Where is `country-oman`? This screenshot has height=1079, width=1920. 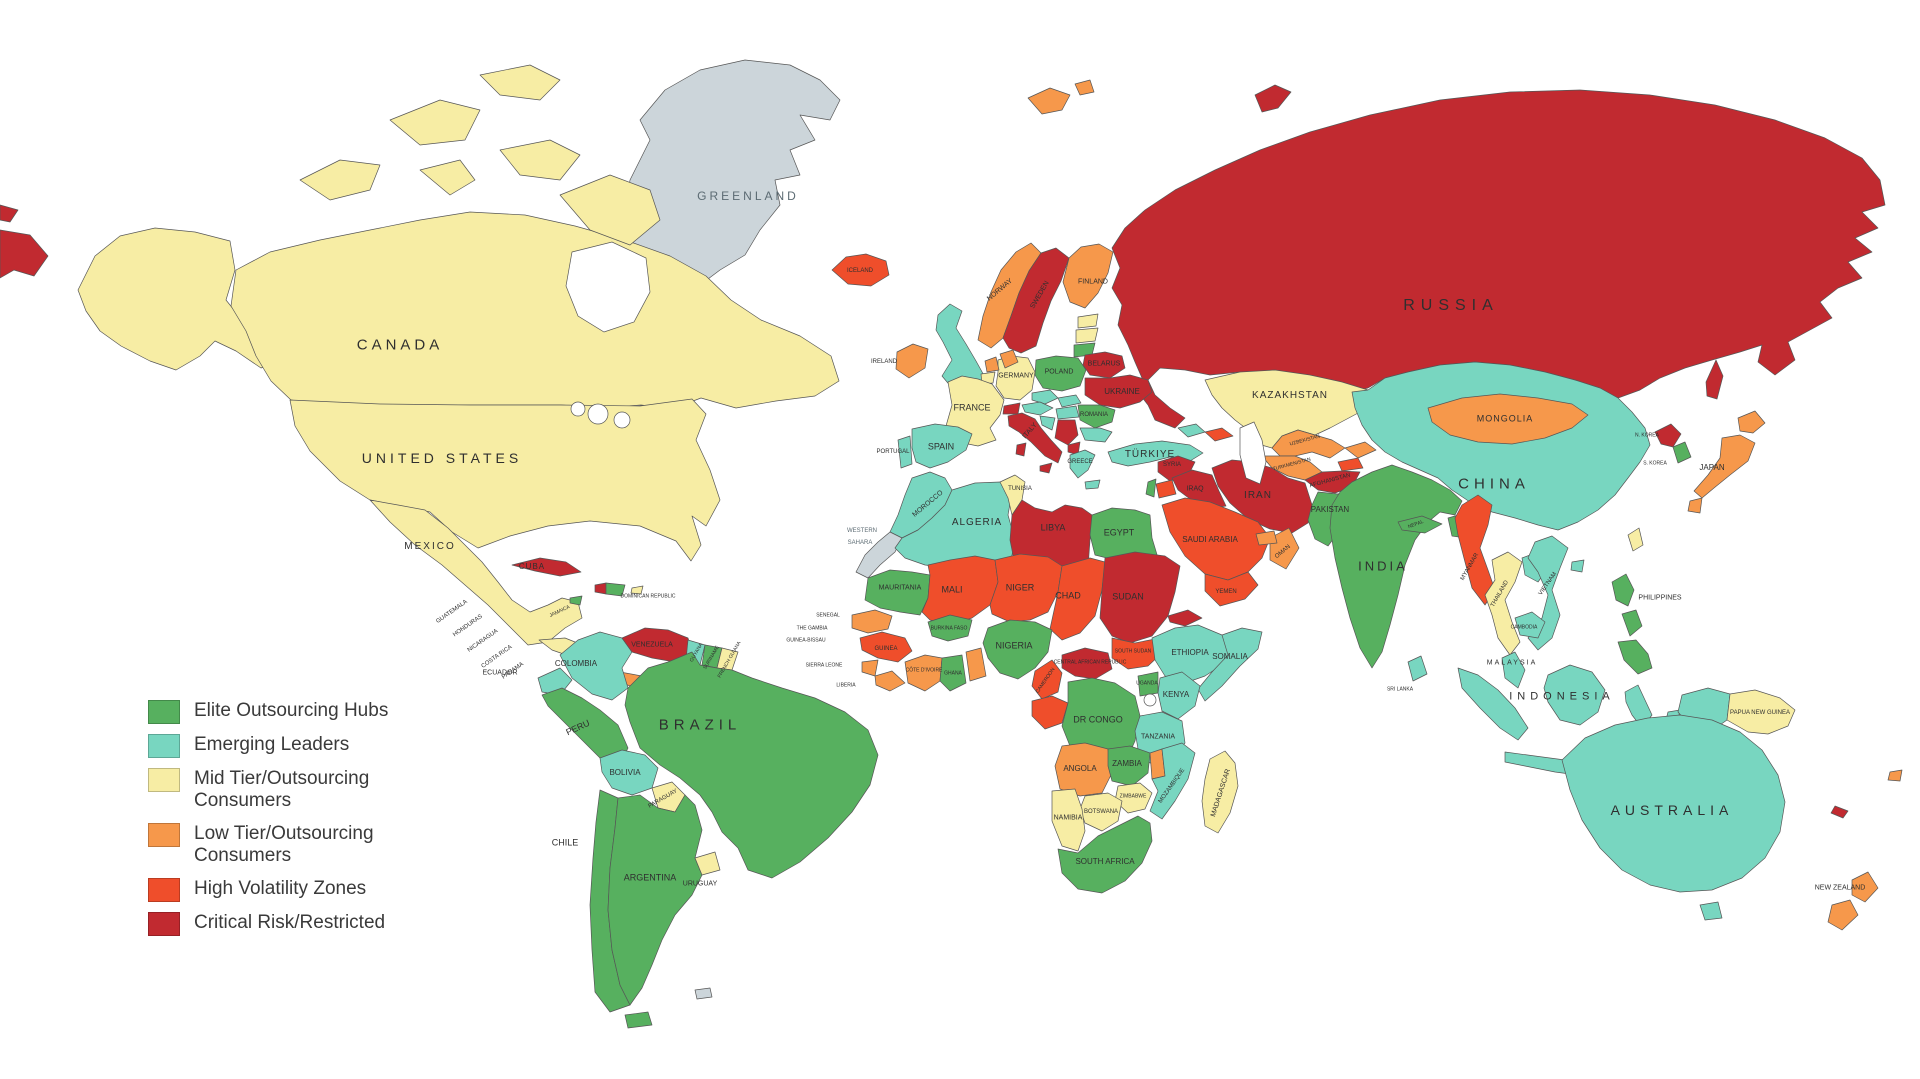
country-oman is located at coordinates (1284, 548).